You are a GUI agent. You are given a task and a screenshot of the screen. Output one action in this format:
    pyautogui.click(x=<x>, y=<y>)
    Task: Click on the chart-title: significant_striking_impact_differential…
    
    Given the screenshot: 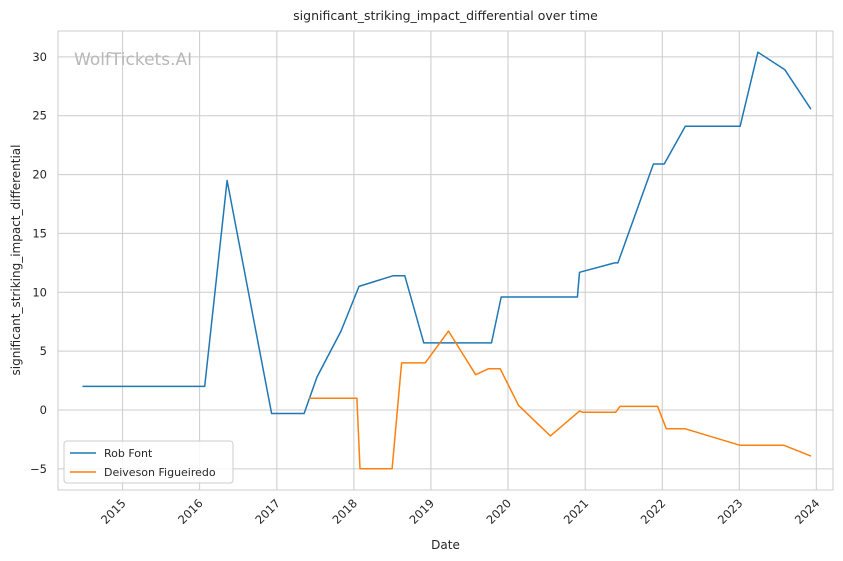 What is the action you would take?
    pyautogui.click(x=445, y=15)
    